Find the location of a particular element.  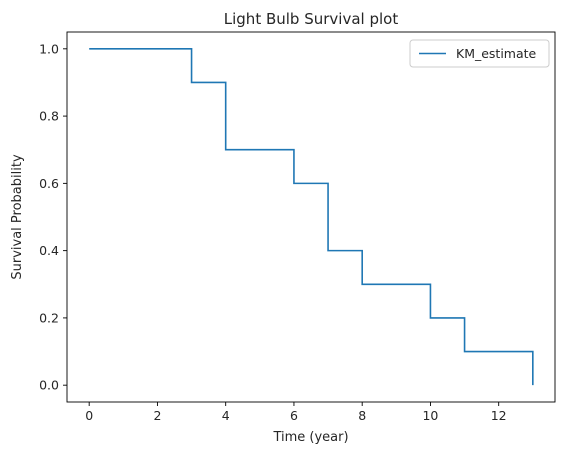

legend: KM_estimate is located at coordinates (479, 53).